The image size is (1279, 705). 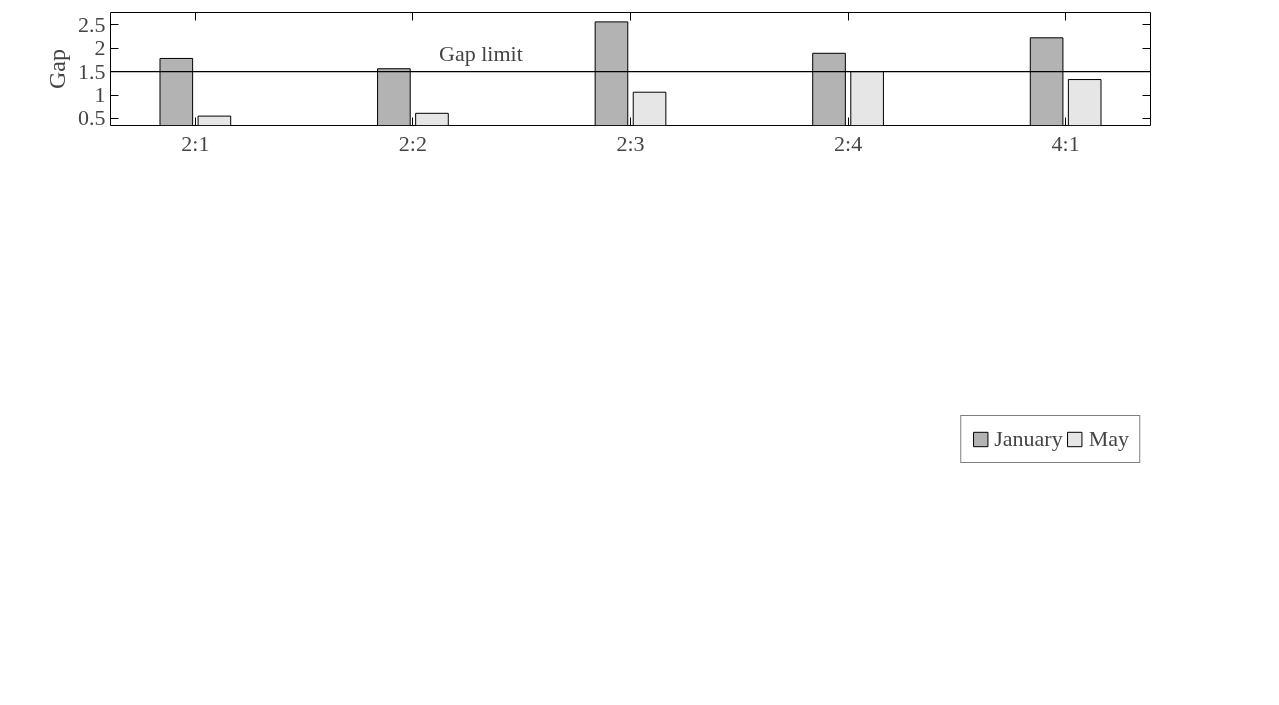 What do you see at coordinates (57, 69) in the screenshot?
I see `y-axis-title: Gap` at bounding box center [57, 69].